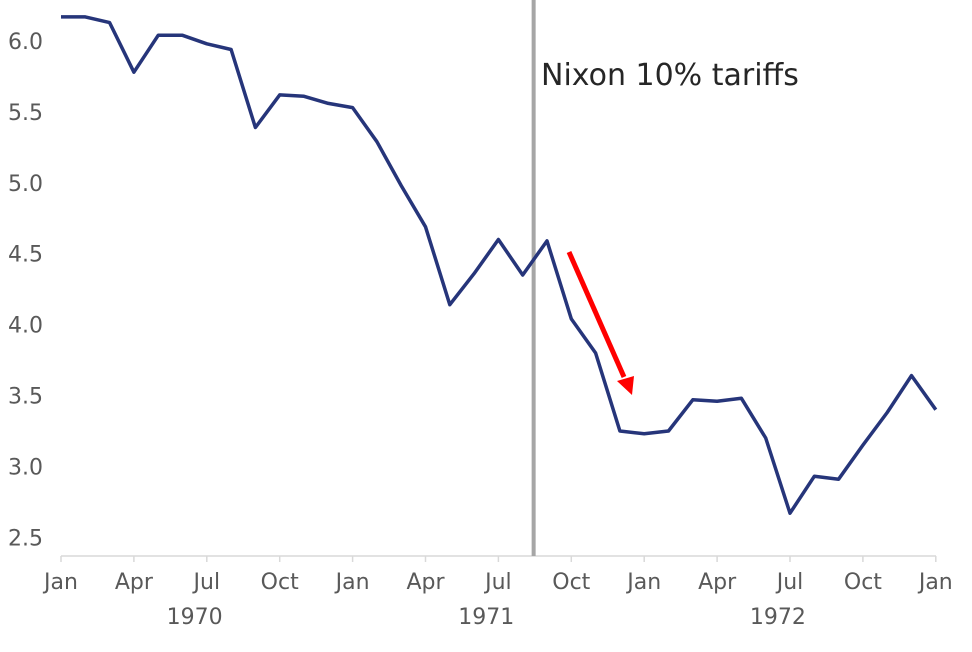 This screenshot has height=652, width=972. What do you see at coordinates (195, 617) in the screenshot?
I see `year-label: 1970` at bounding box center [195, 617].